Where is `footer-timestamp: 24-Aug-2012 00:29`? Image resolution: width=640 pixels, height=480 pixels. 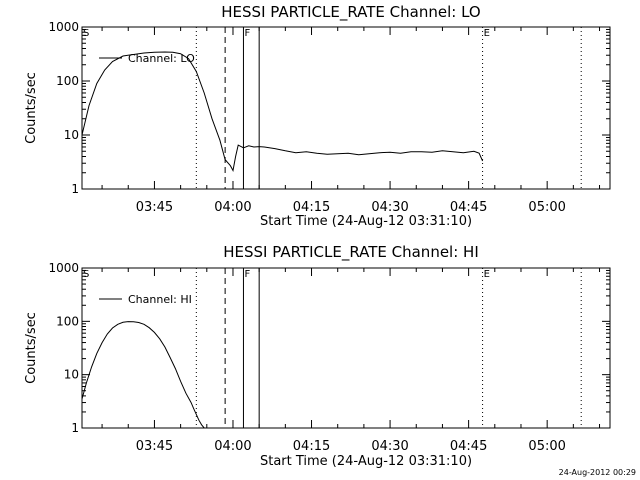
footer-timestamp: 24-Aug-2012 00:29 is located at coordinates (597, 472).